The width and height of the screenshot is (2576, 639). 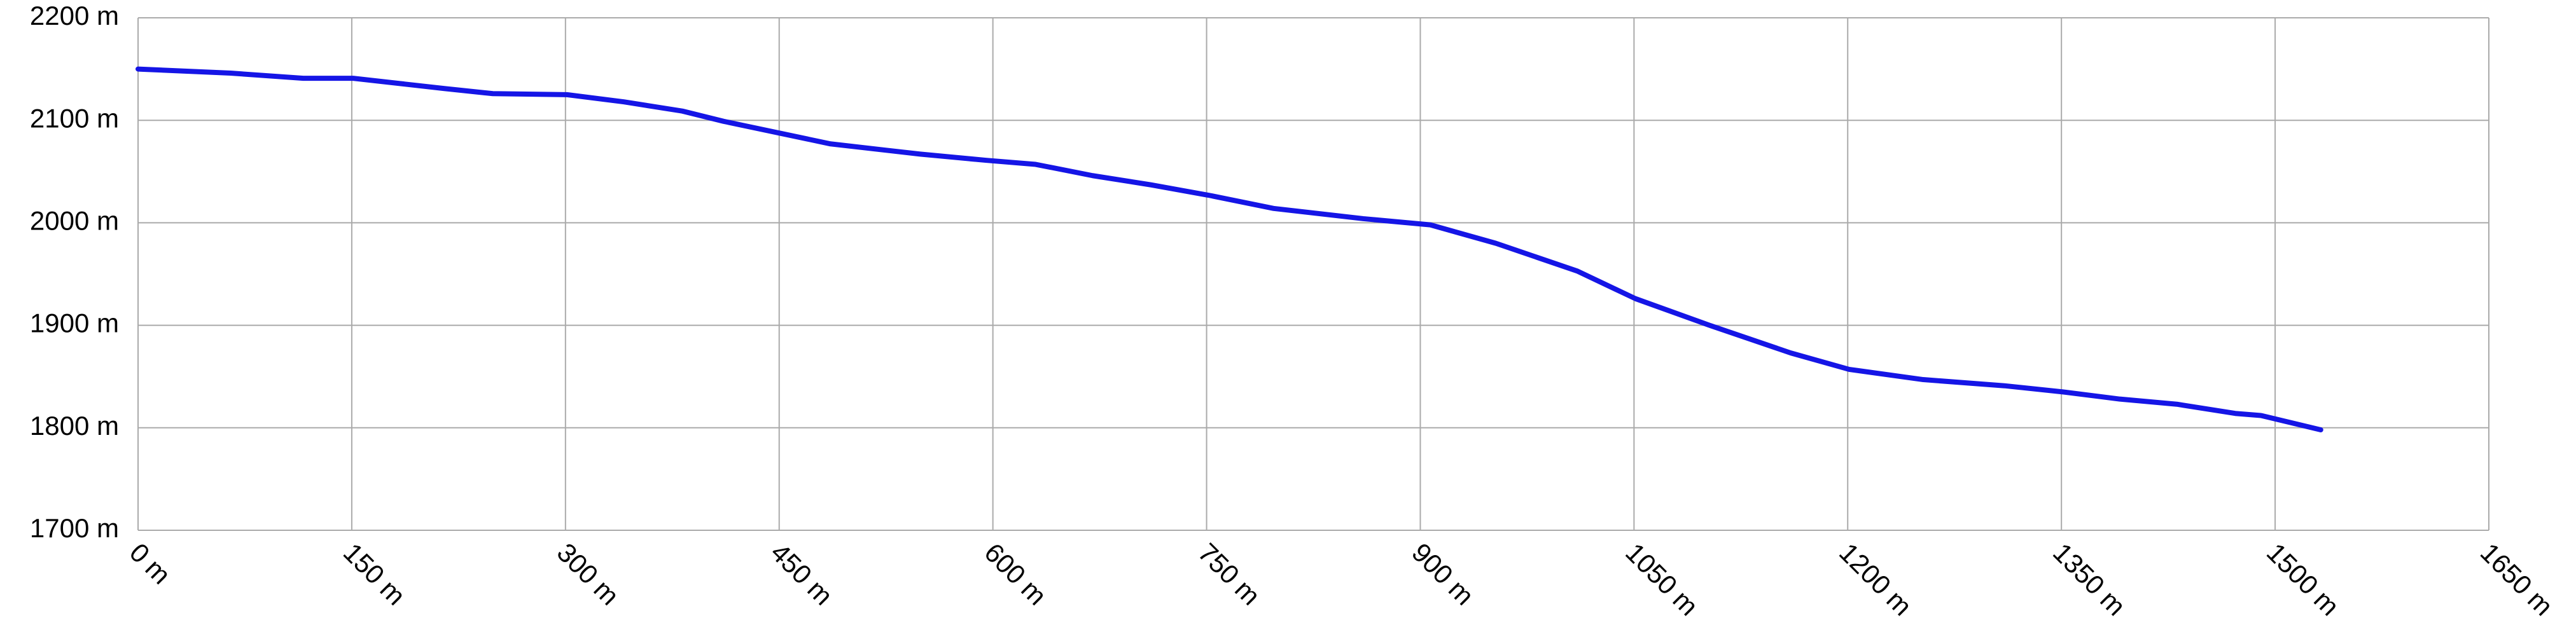 What do you see at coordinates (1443, 574) in the screenshot?
I see `x-tick-label: 900 m` at bounding box center [1443, 574].